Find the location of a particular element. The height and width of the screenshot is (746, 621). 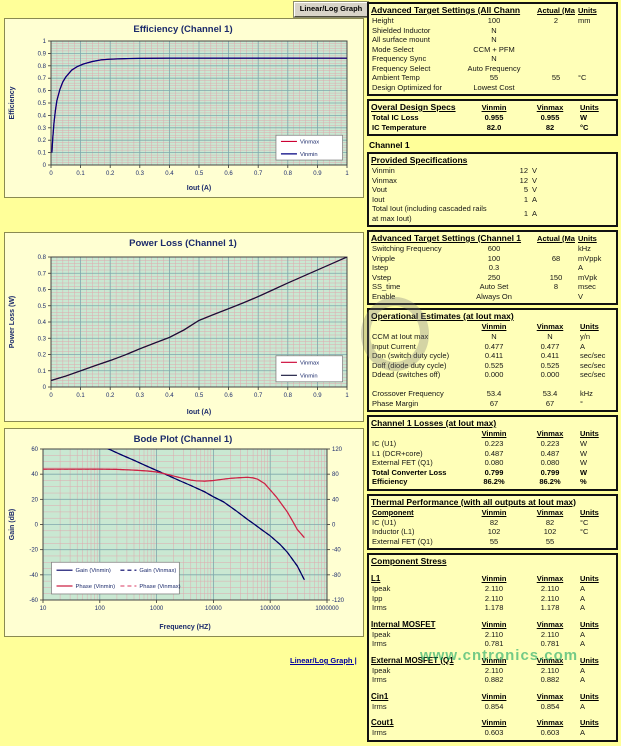

row-unit: mVppk is located at coordinates (590, 258).